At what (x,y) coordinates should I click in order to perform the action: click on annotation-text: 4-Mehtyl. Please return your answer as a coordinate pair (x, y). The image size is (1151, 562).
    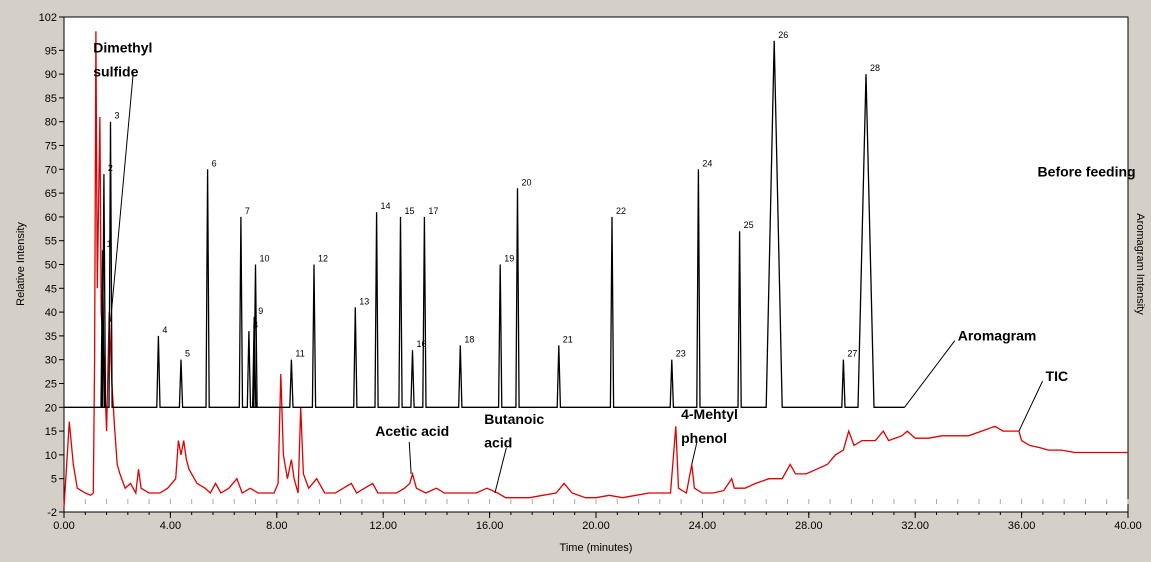
    Looking at the image, I should click on (709, 414).